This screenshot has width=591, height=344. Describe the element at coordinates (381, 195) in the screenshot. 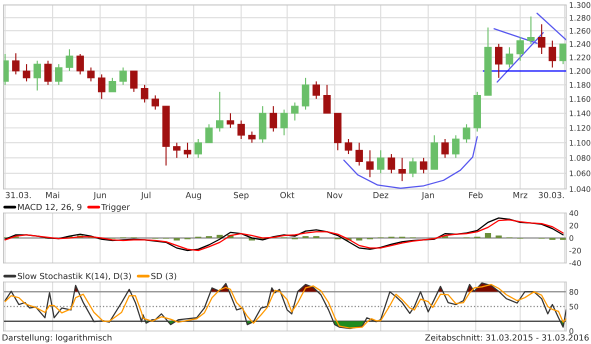

I see `x-tick-label: Dez` at that location.